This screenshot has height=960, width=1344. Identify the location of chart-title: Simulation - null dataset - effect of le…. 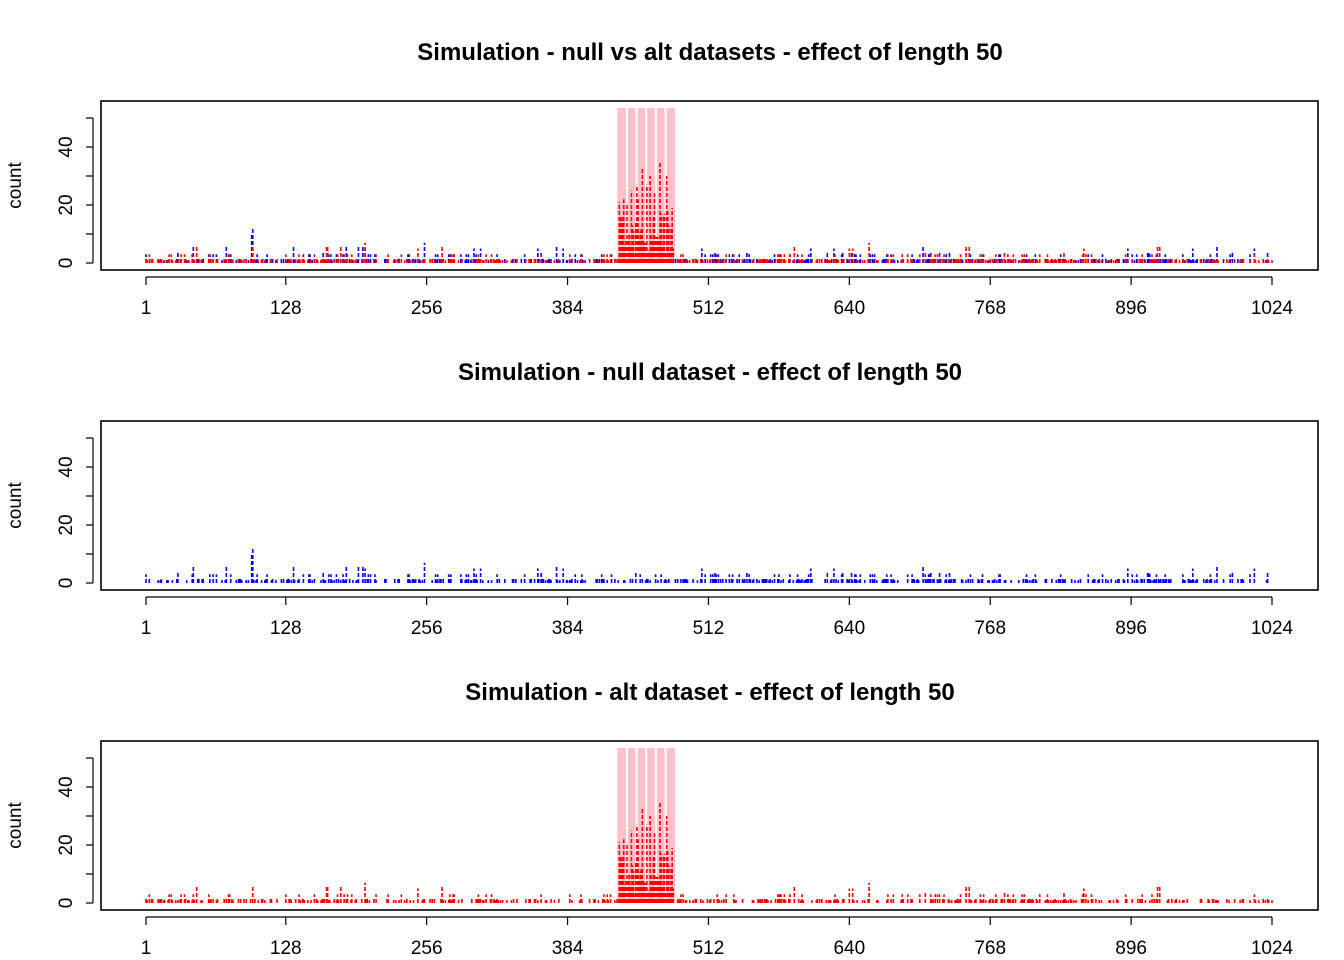
(710, 372).